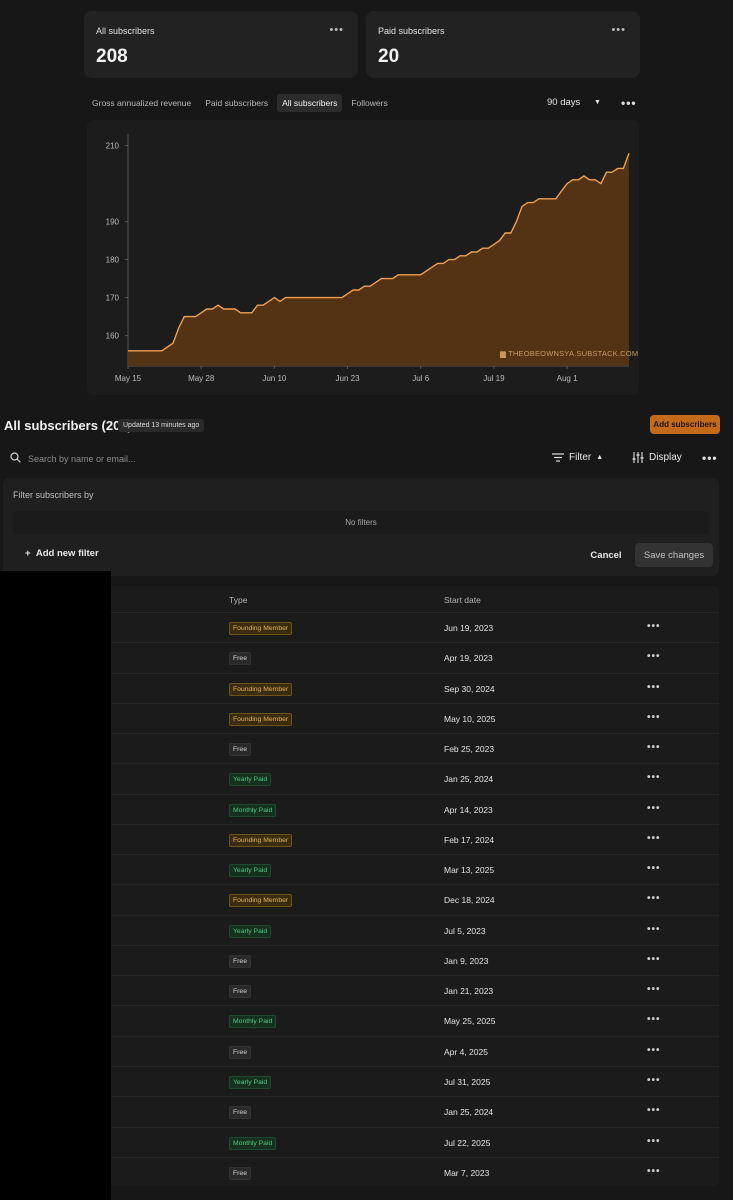  I want to click on redaction-block, so click(55, 885).